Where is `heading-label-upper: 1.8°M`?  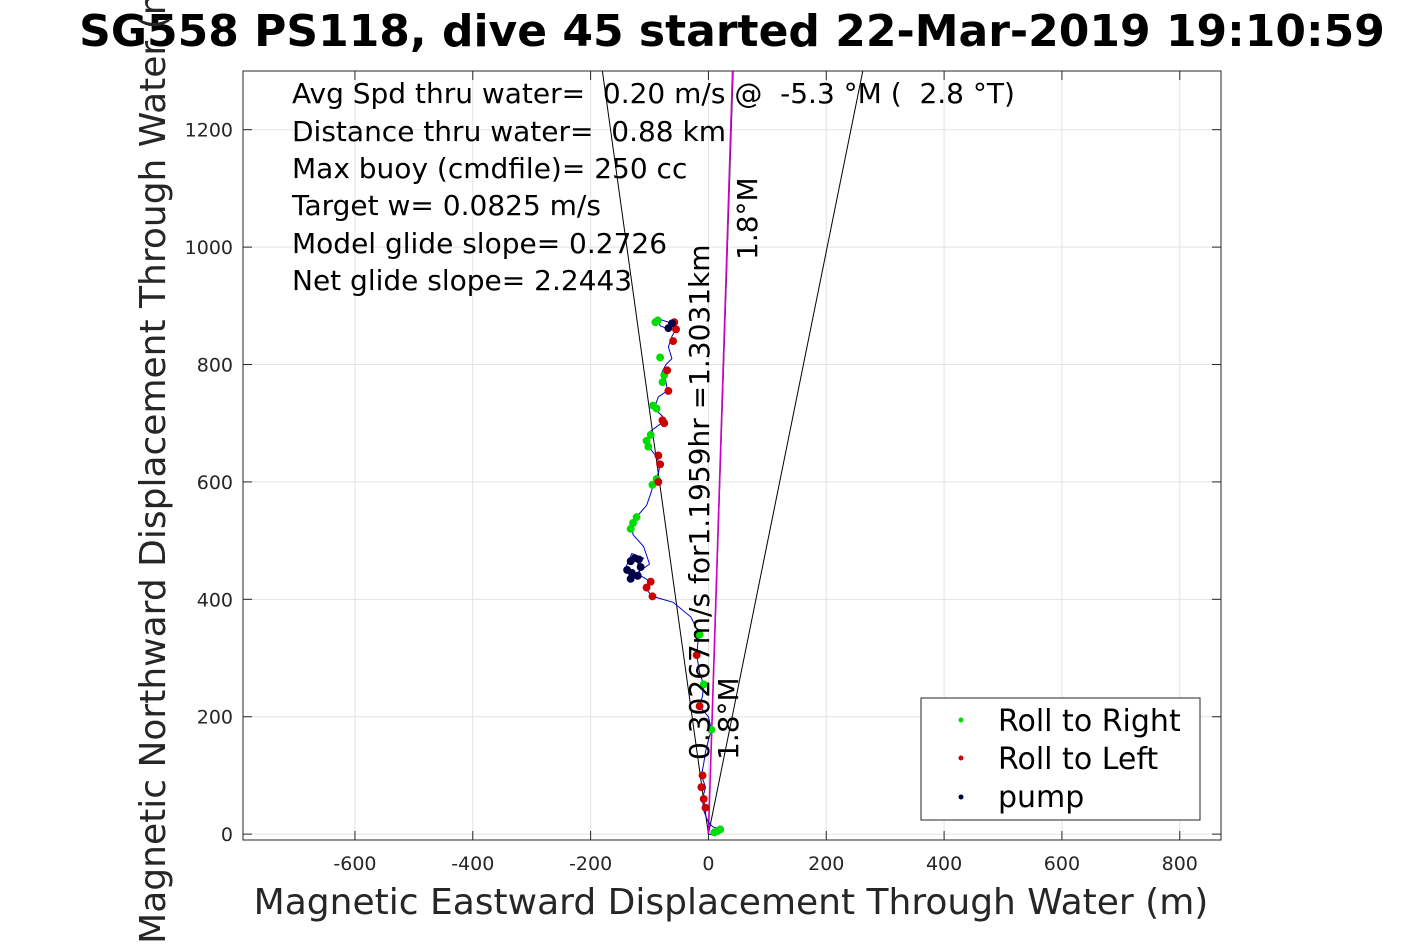 heading-label-upper: 1.8°M is located at coordinates (747, 218).